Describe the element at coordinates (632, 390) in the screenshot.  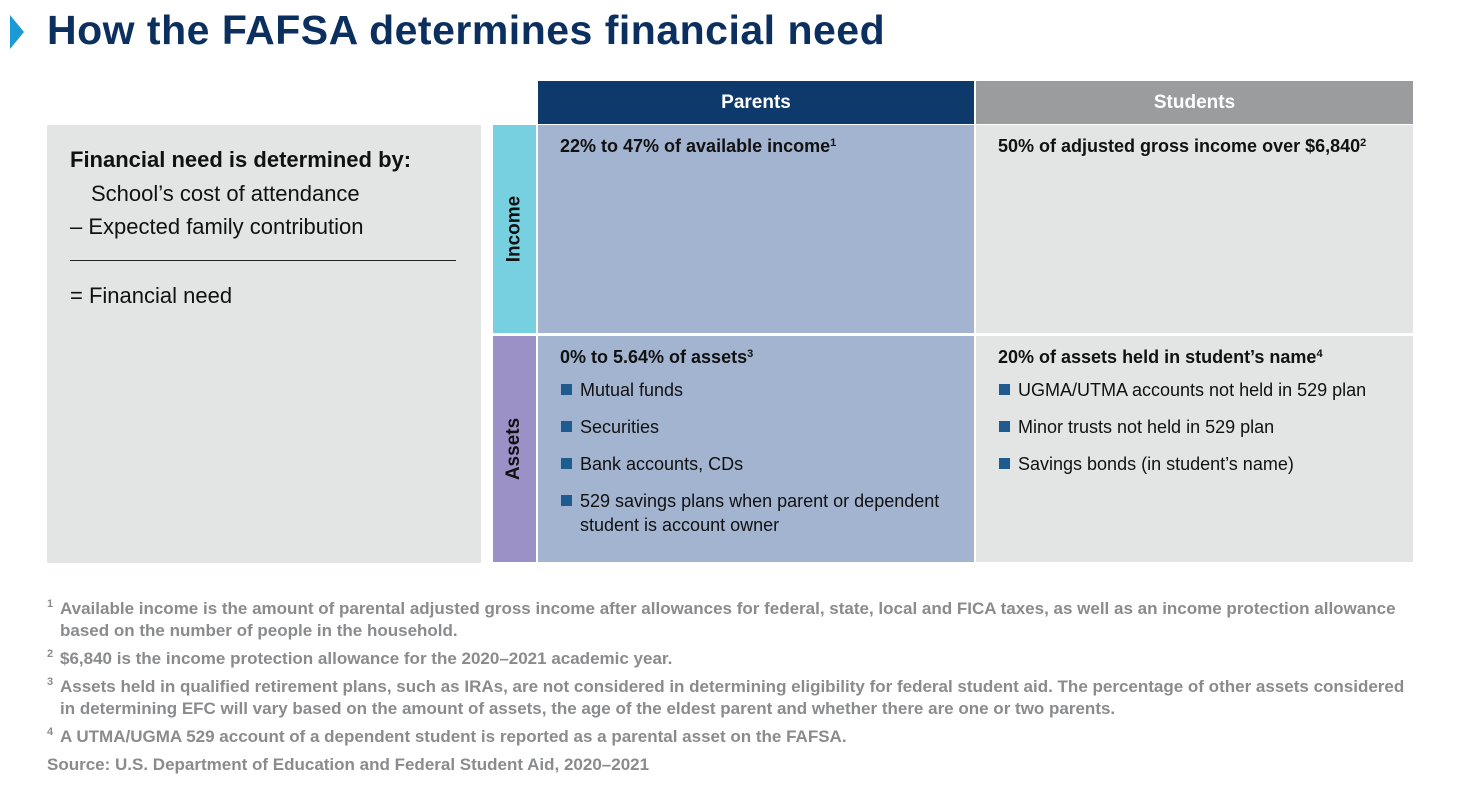
I see `list-item-text: Mutual funds` at that location.